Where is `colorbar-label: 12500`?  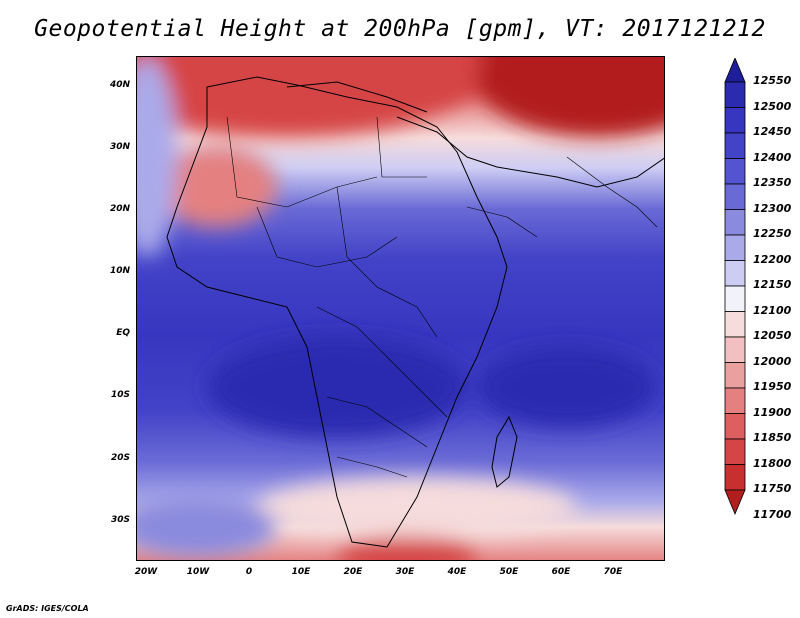
colorbar-label: 12500 is located at coordinates (772, 106).